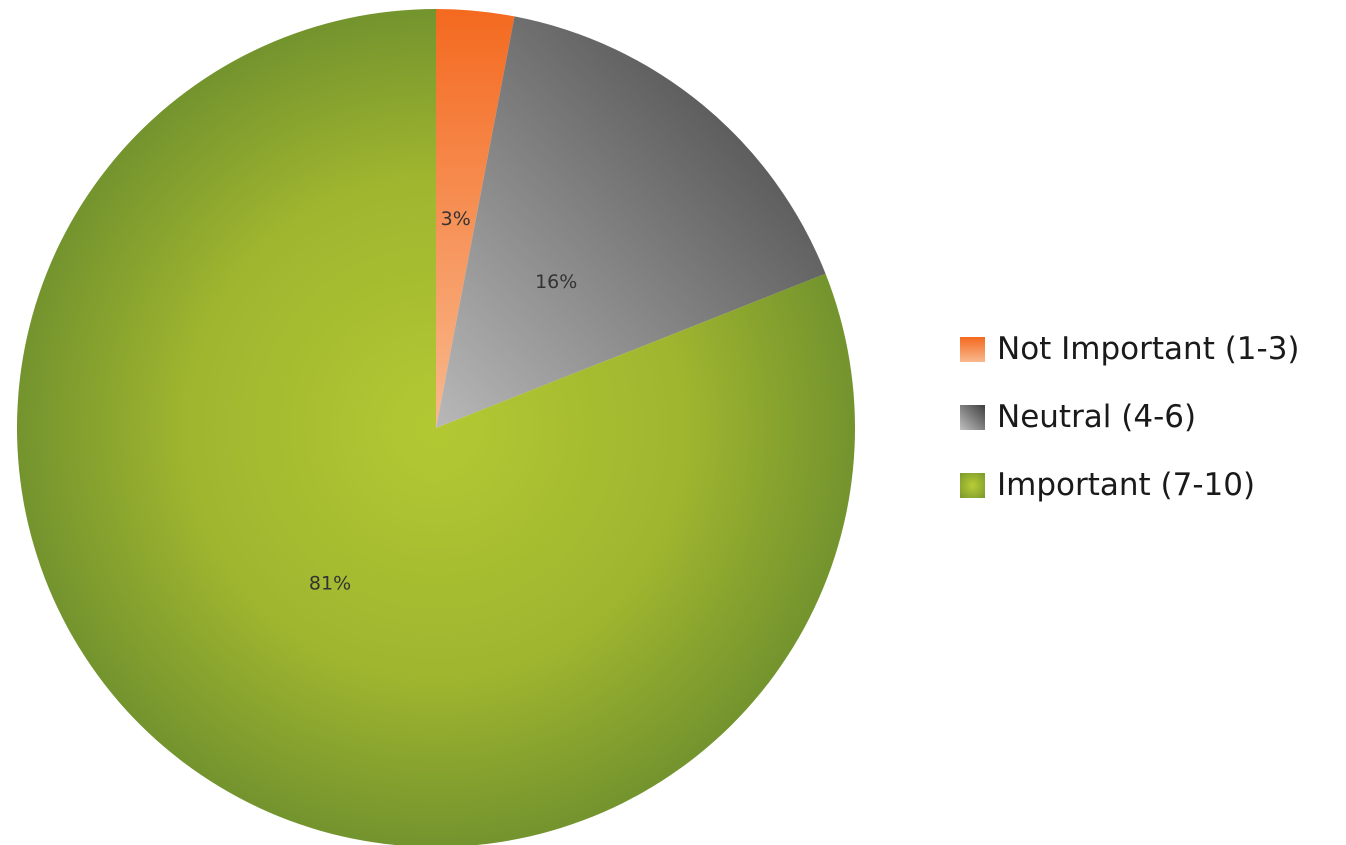 The width and height of the screenshot is (1346, 845). What do you see at coordinates (972, 485) in the screenshot?
I see `legend-swatch-important` at bounding box center [972, 485].